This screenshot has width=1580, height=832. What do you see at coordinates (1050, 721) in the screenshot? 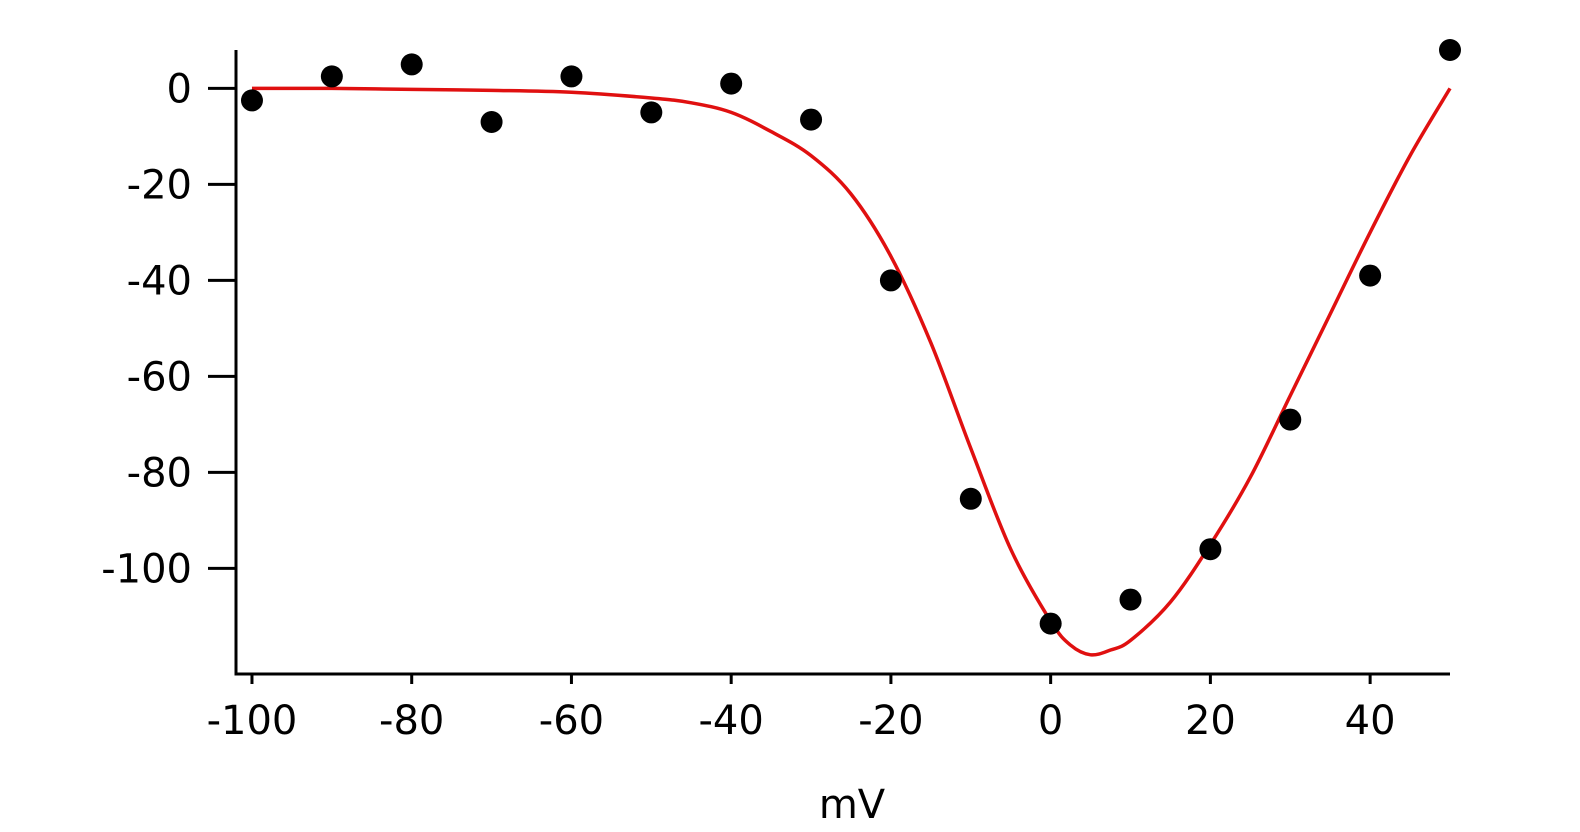
I see `x-tick-label: 0` at bounding box center [1050, 721].